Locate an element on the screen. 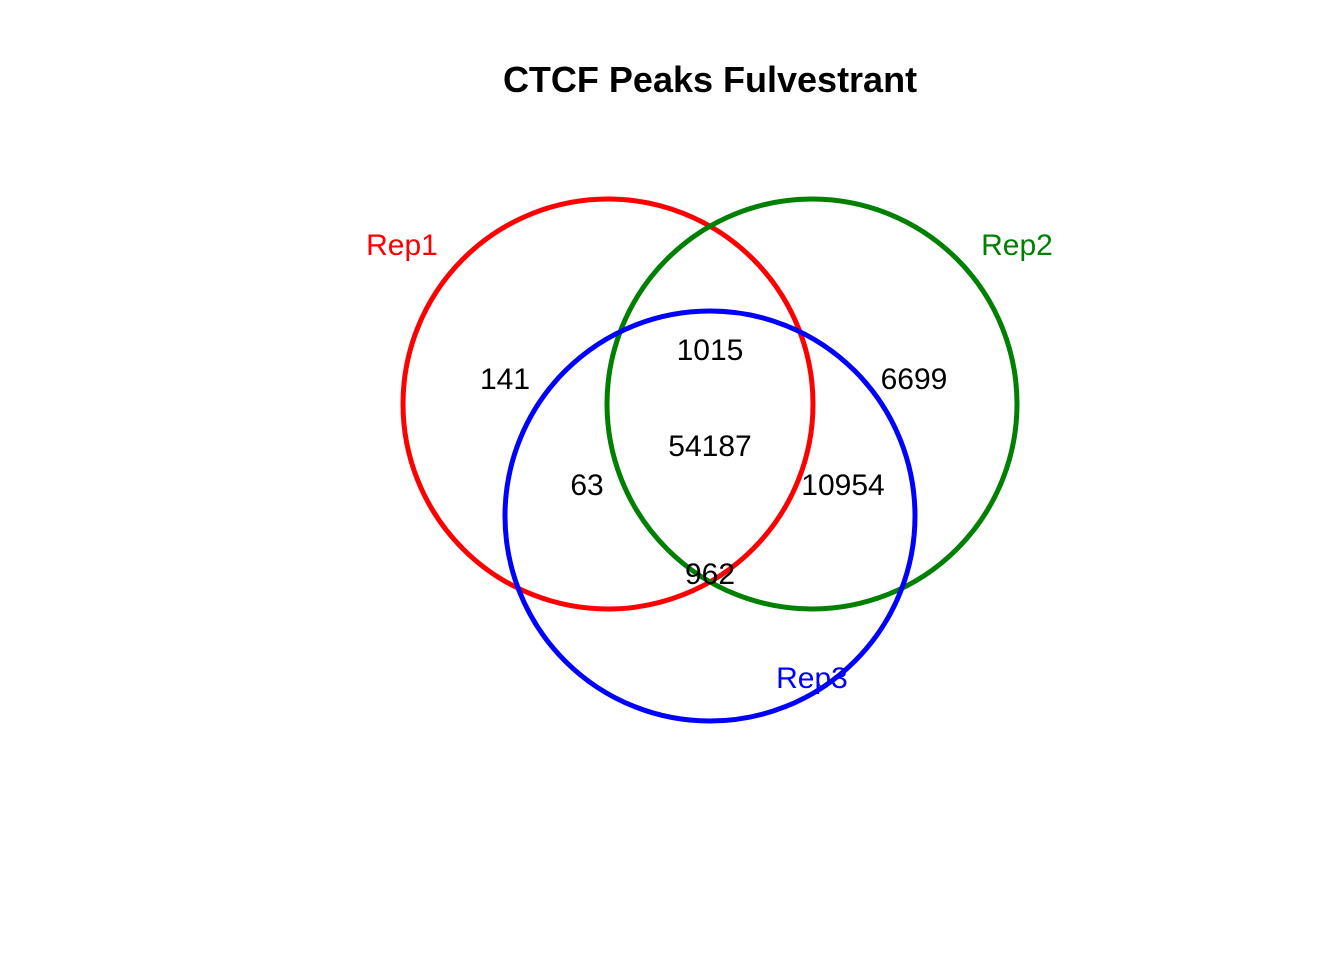  all-three-count: 54187 is located at coordinates (709, 446).